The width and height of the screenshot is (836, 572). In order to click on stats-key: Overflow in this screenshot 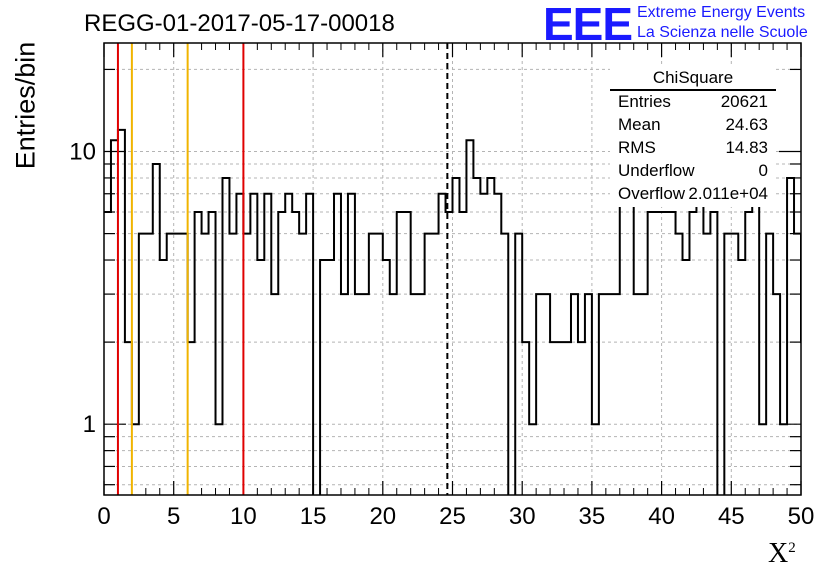, I will do `click(652, 193)`.